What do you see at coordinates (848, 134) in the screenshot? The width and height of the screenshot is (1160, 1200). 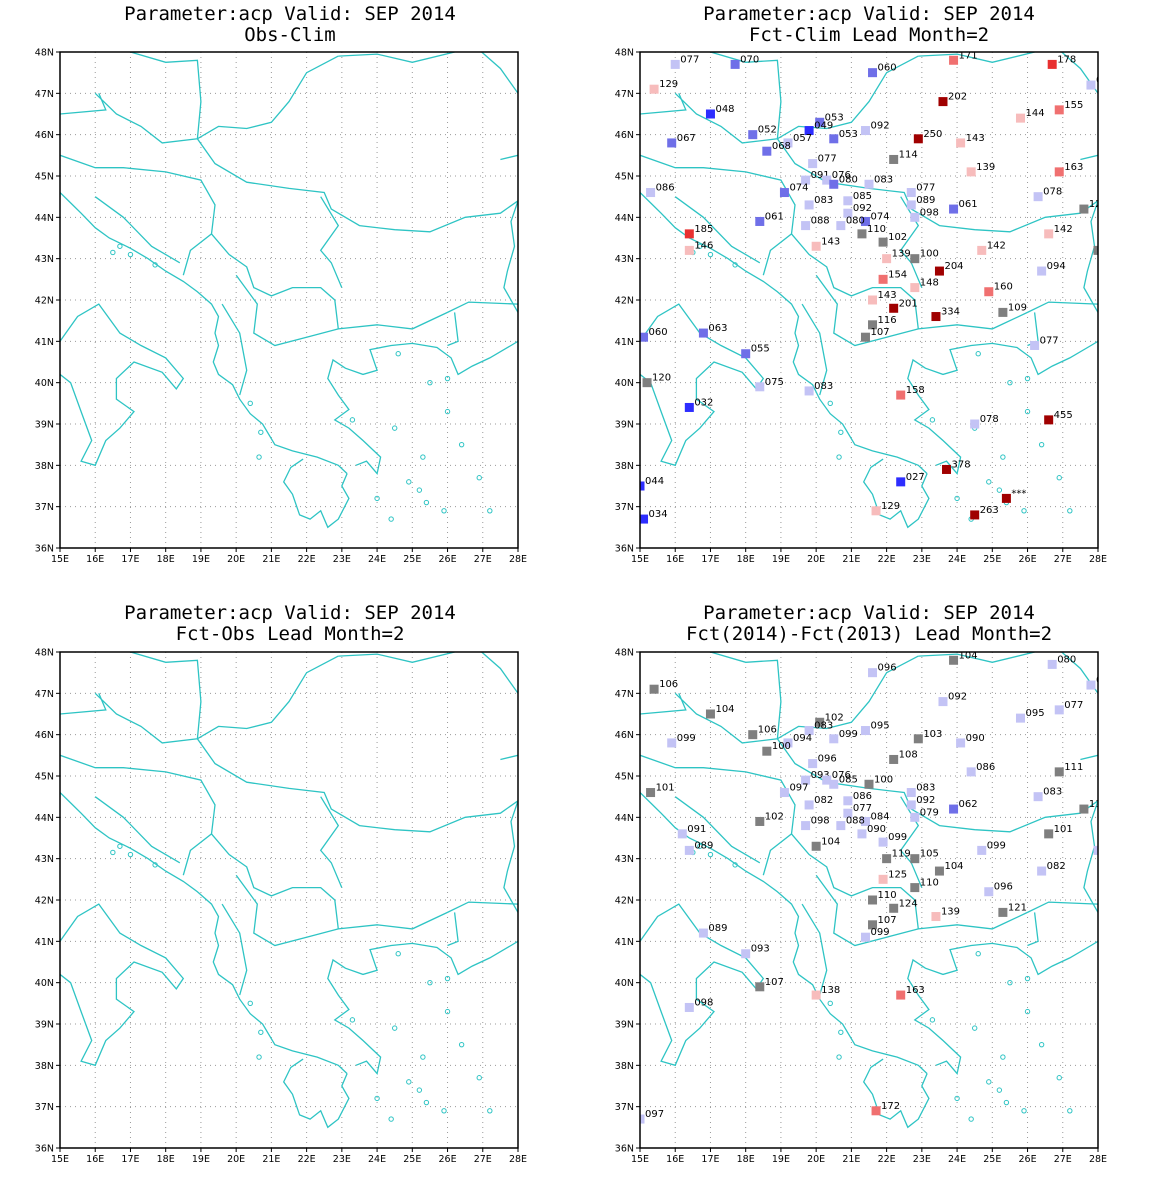 I see `station-value-label: 053` at bounding box center [848, 134].